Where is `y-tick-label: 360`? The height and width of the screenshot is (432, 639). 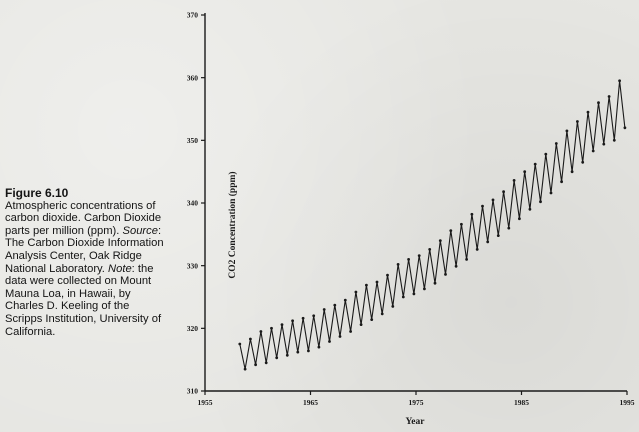 y-tick-label: 360 is located at coordinates (193, 77).